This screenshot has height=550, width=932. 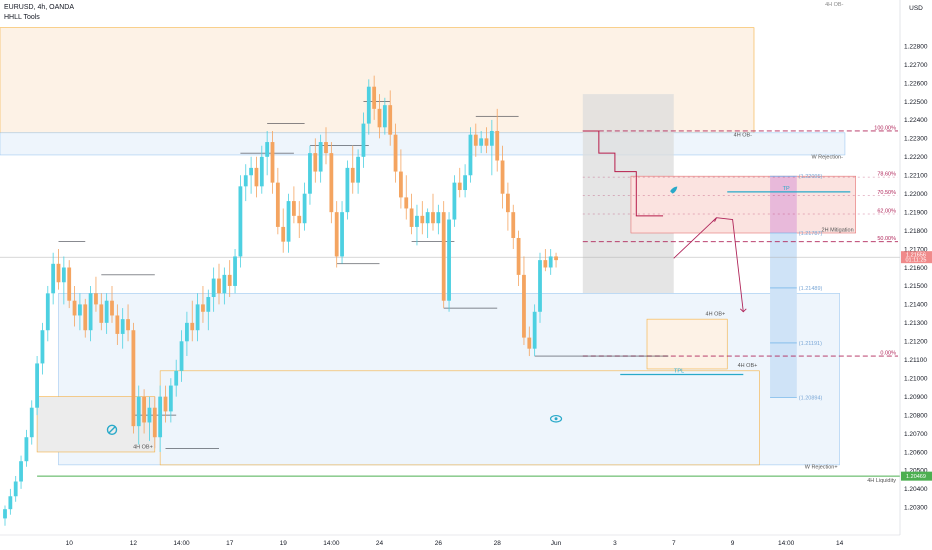 I want to click on position-label: (1.21489), so click(x=811, y=289).